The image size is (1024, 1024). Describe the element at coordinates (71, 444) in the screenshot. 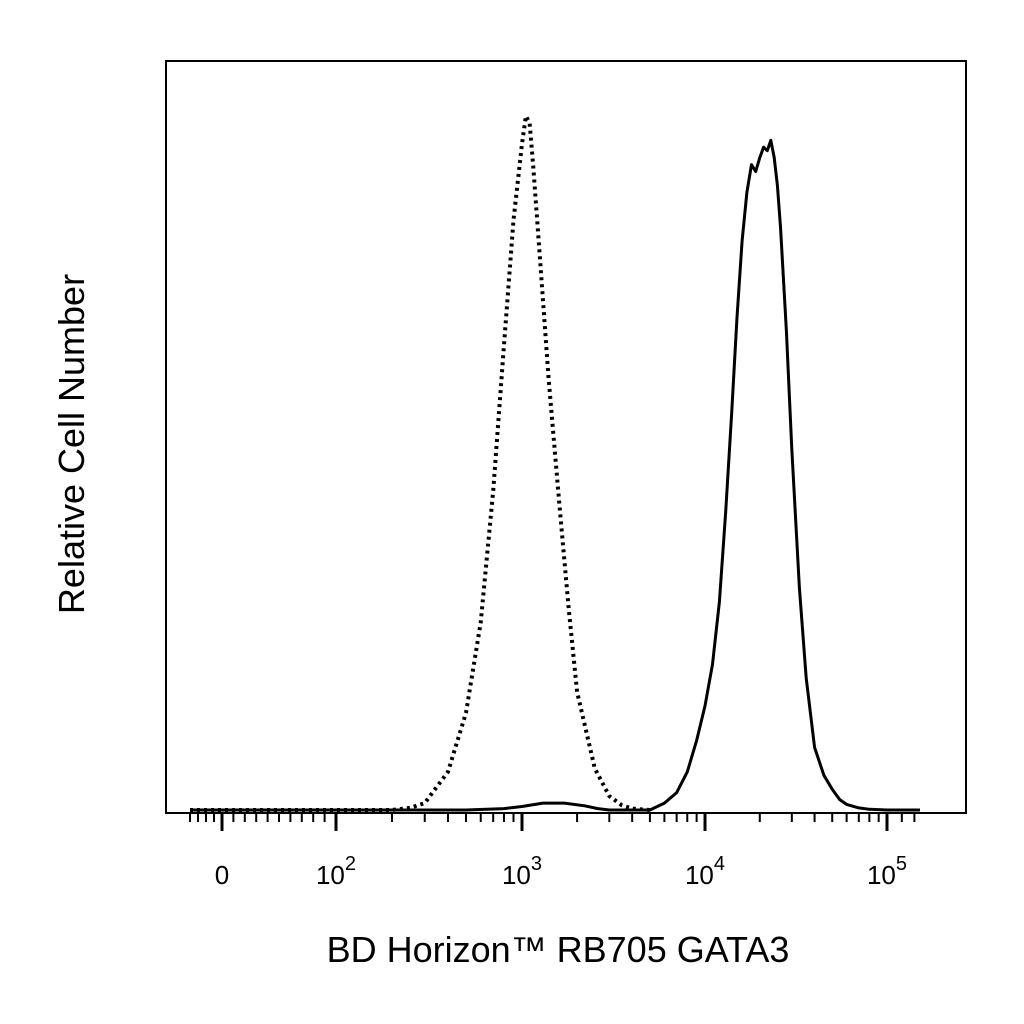

I see `y-axis-title: Relative Cell Number` at that location.